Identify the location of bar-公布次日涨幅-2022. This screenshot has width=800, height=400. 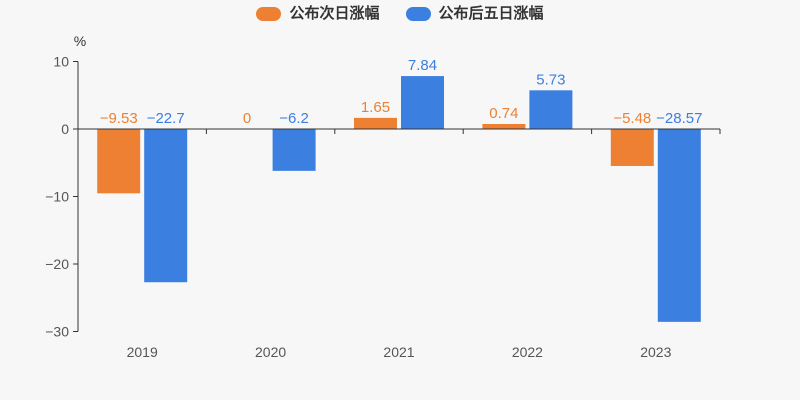
(504, 126).